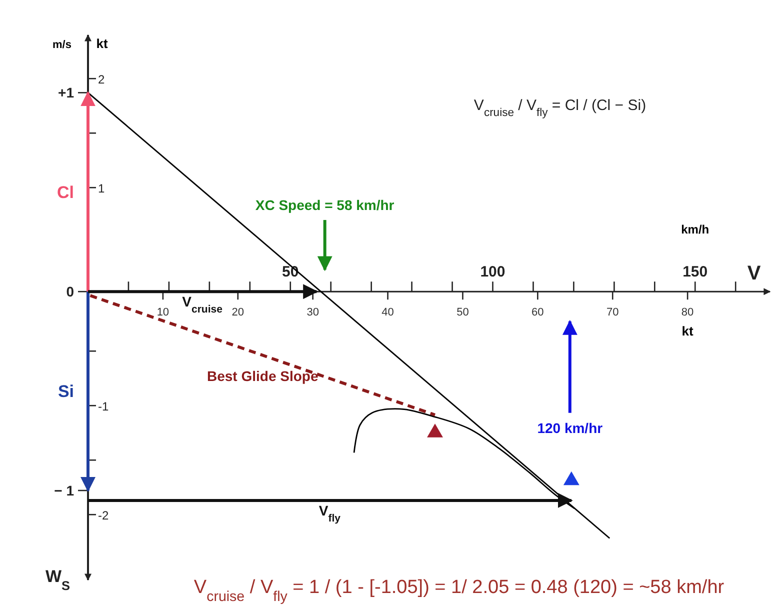  What do you see at coordinates (312, 312) in the screenshot?
I see `x-tick-label: 30` at bounding box center [312, 312].